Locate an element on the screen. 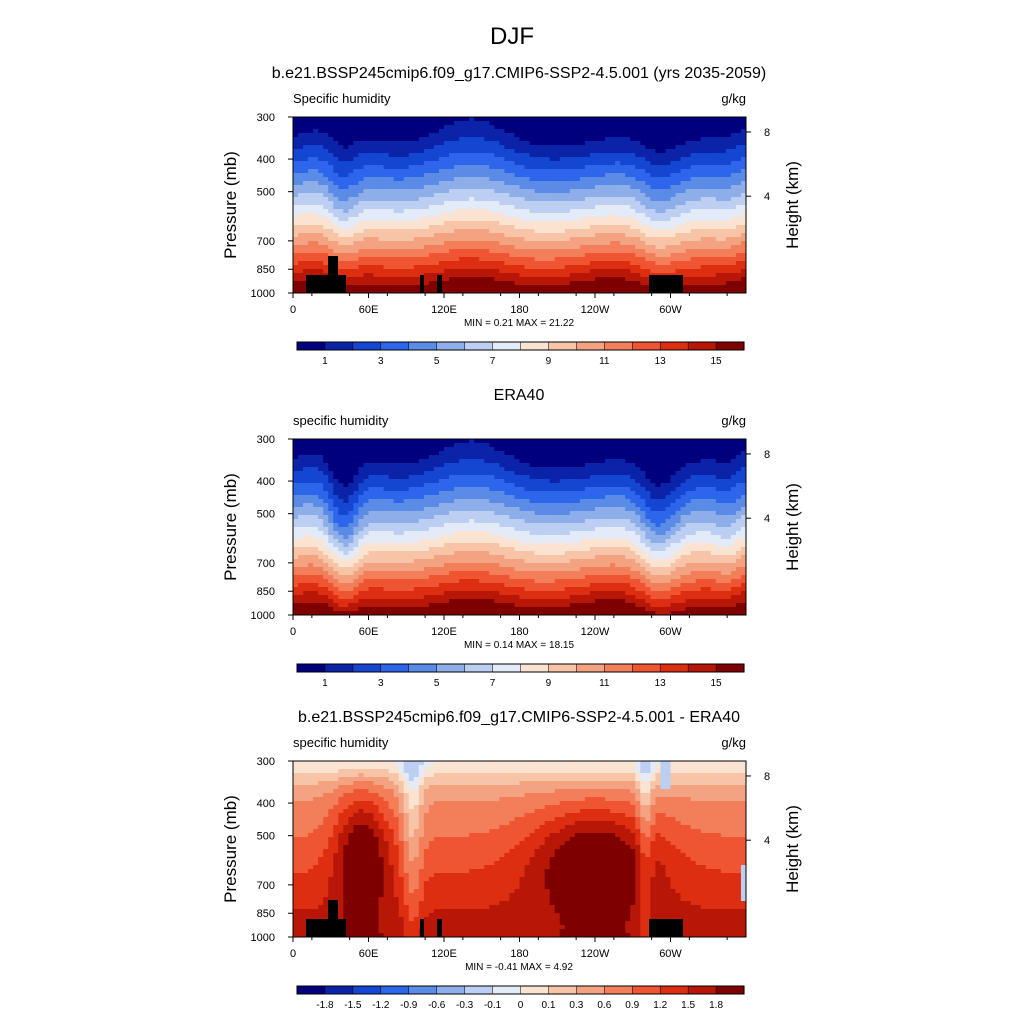 This screenshot has width=1024, height=1024. panel-title: ERA40 is located at coordinates (519, 395).